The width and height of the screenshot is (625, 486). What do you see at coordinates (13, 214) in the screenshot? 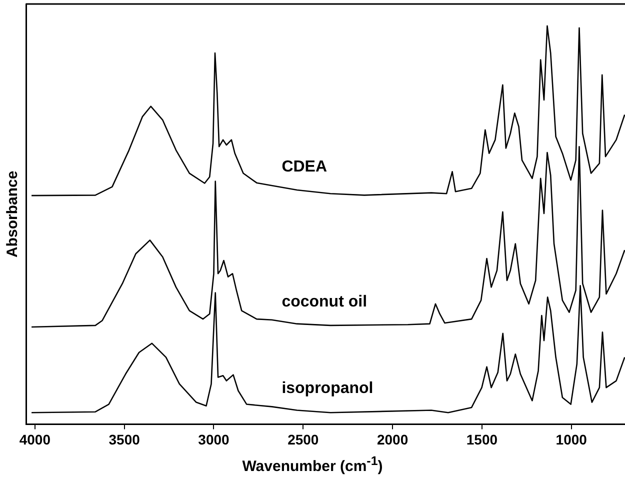
I see `y-axis-title: Absorbance` at bounding box center [13, 214].